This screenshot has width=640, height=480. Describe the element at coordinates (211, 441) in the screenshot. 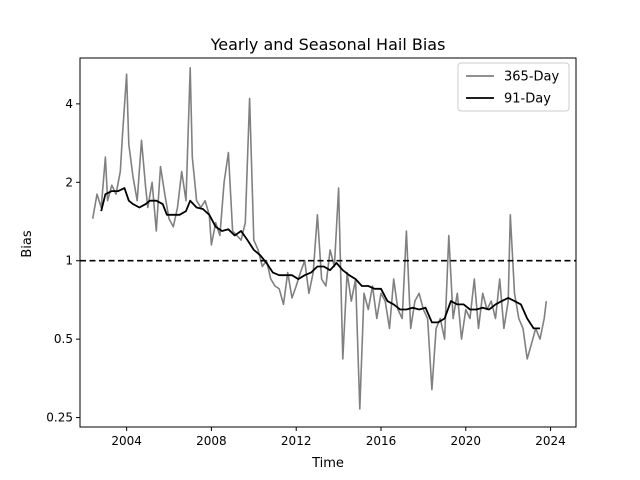

I see `x-tick-label: 2008` at that location.